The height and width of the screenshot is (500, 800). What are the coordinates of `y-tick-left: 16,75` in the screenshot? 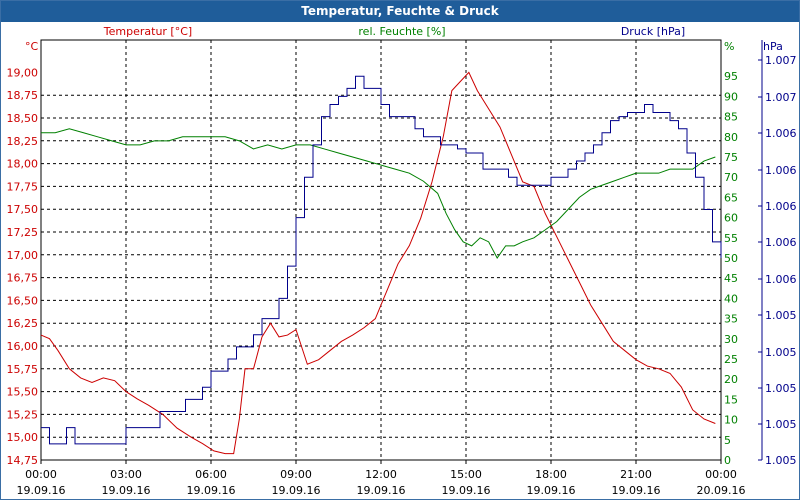 It's located at (23, 278).